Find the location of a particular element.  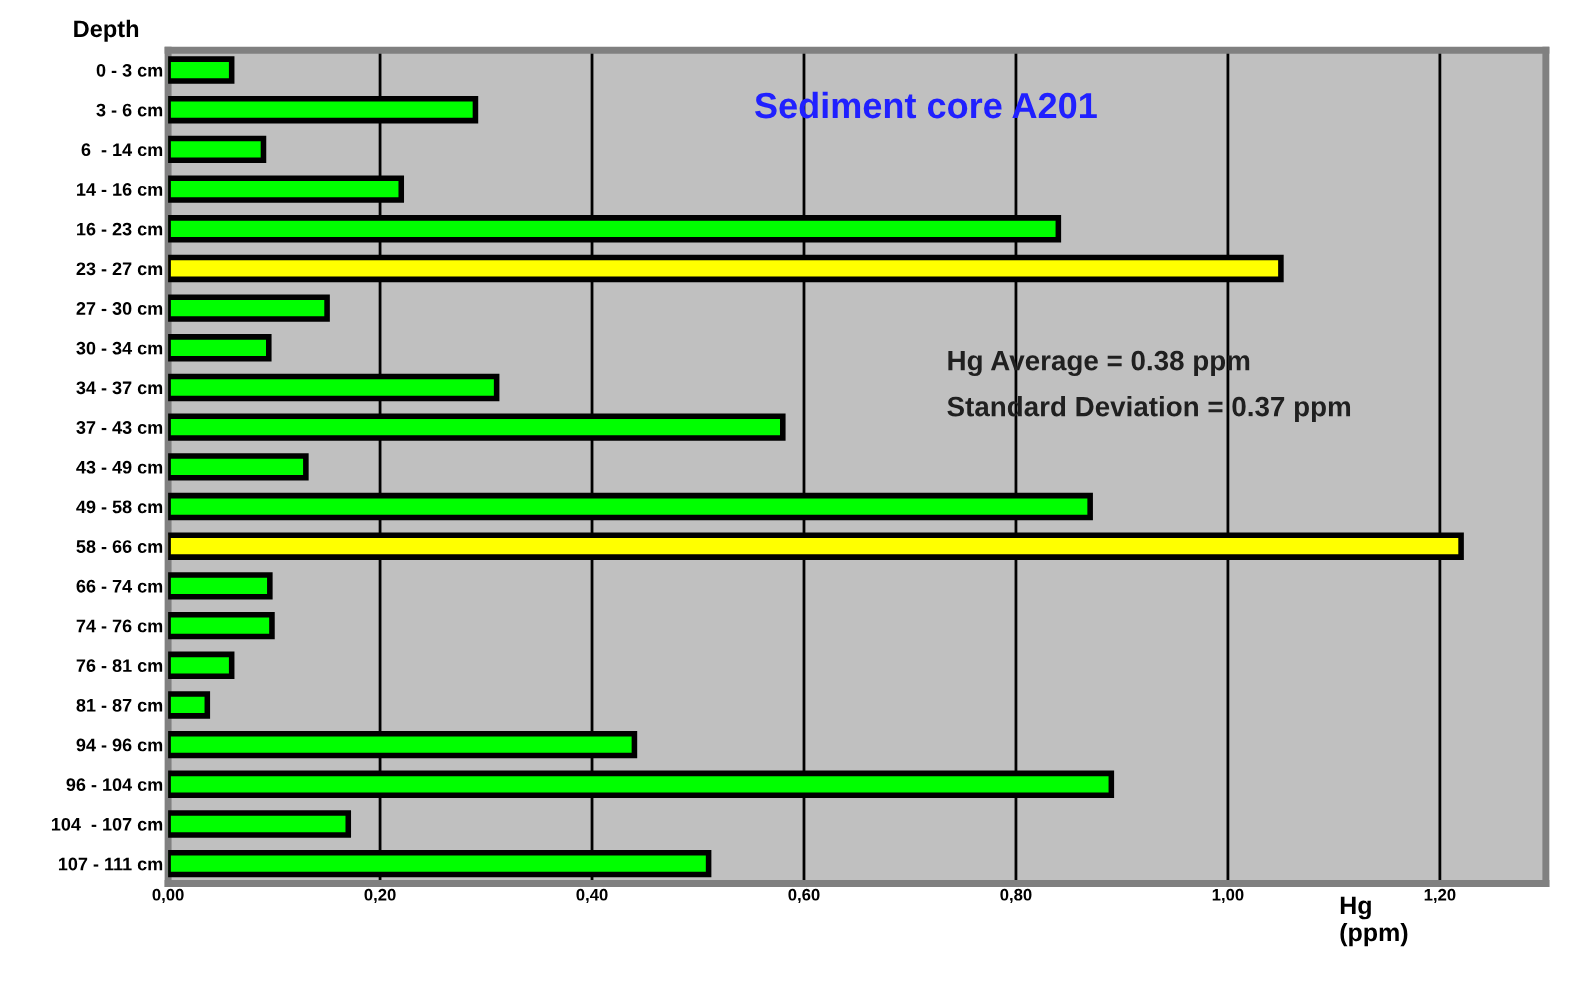

y-tick-label: 37 - 43 cm is located at coordinates (119, 427).